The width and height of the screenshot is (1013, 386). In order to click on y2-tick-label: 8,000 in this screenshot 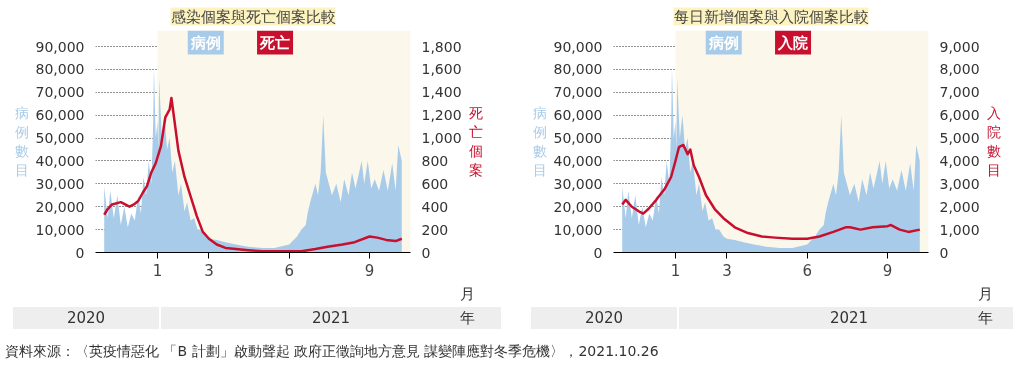, I will do `click(959, 69)`.